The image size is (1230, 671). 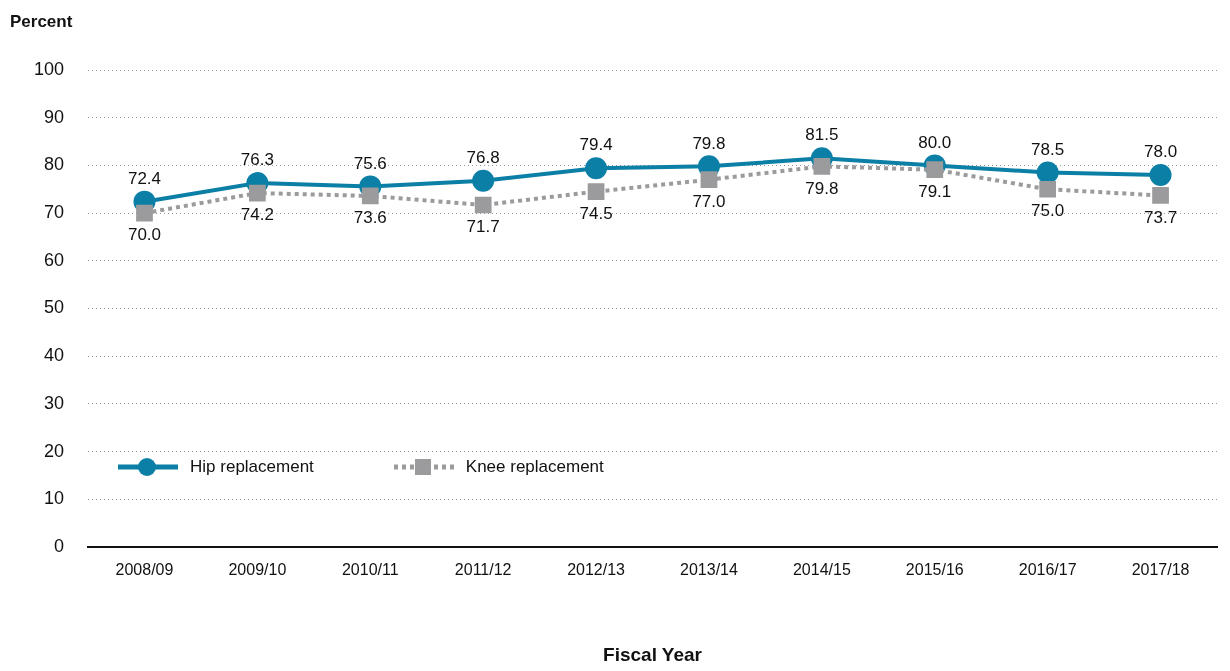 What do you see at coordinates (54, 212) in the screenshot?
I see `y-tick-label: 70` at bounding box center [54, 212].